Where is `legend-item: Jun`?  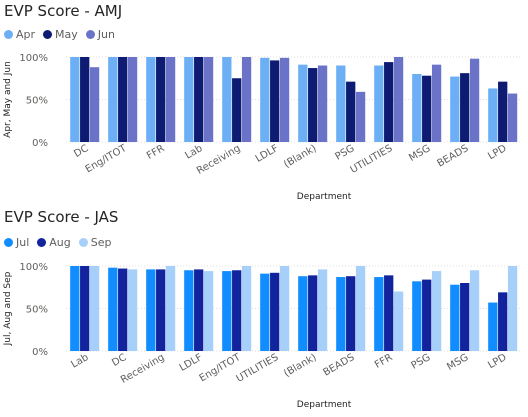 legend-item: Jun is located at coordinates (100, 34).